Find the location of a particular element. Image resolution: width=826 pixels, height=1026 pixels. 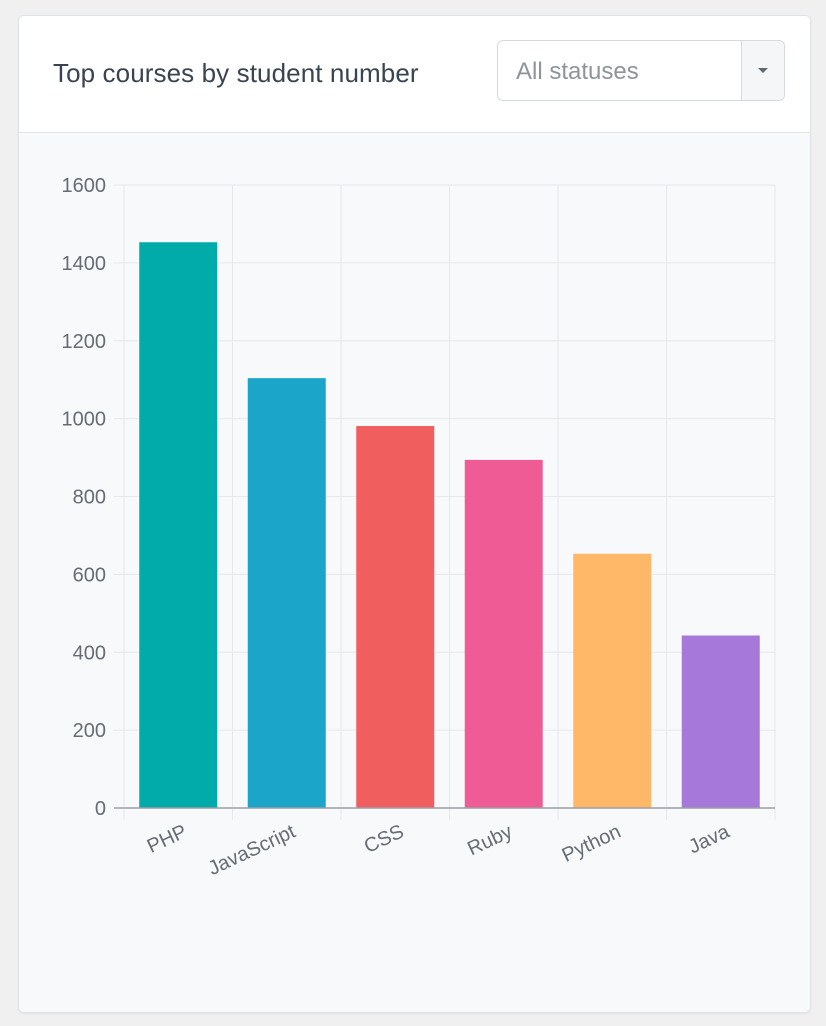

x-tick-label: Ruby is located at coordinates (490, 841).